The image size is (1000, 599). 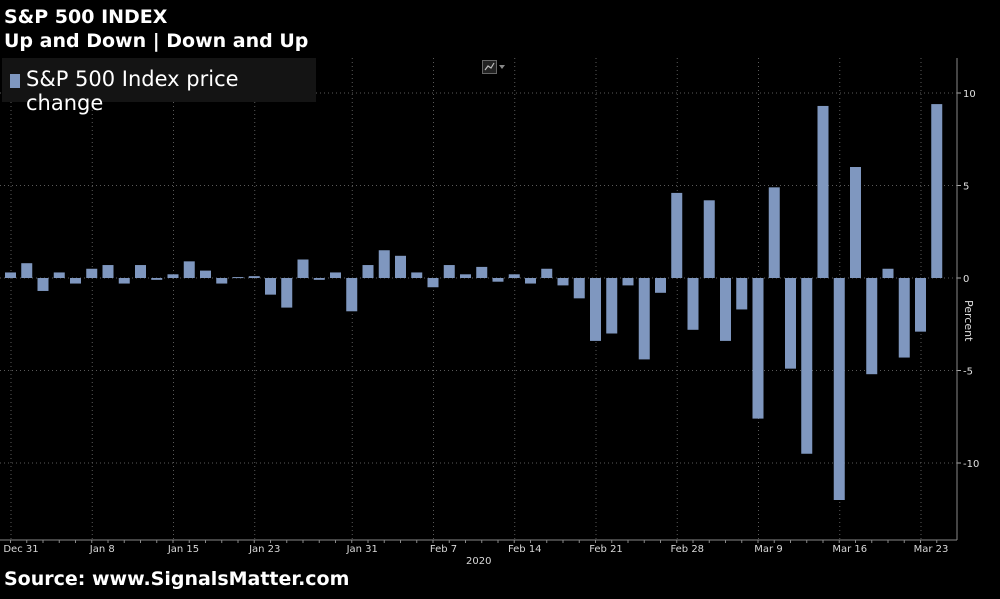 What do you see at coordinates (20, 549) in the screenshot?
I see `x-tick-label: Dec 31` at bounding box center [20, 549].